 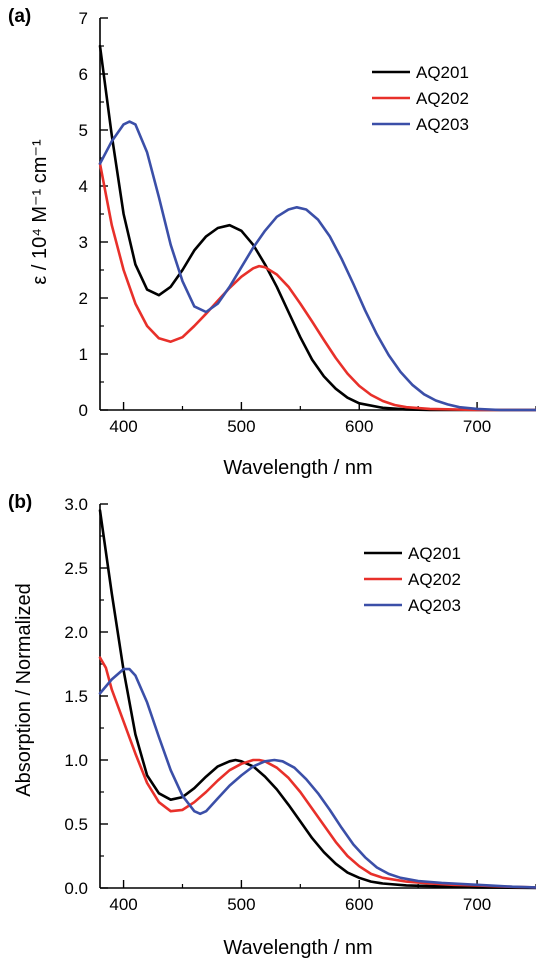 I want to click on y-tick-label: 3, so click(x=83, y=242).